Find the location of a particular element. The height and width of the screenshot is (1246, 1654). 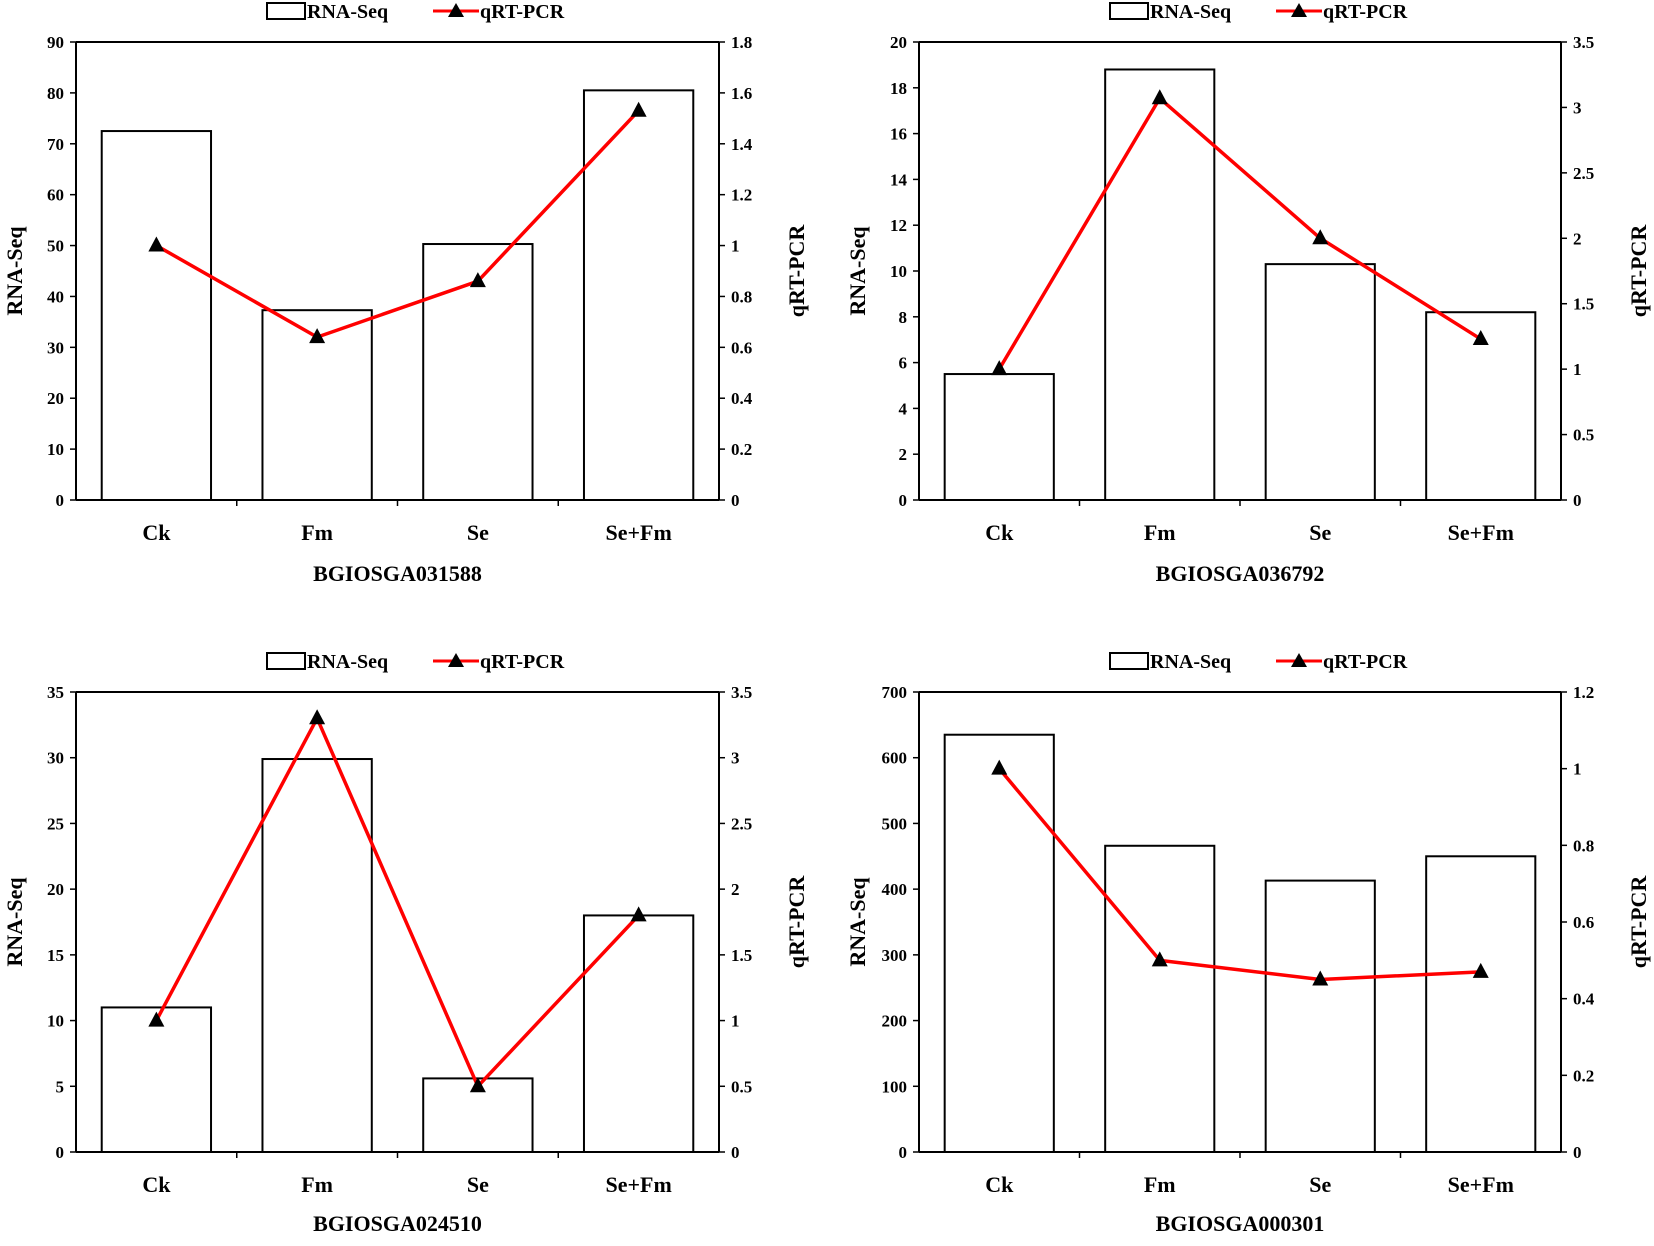

y2-tick-label: 2.5 is located at coordinates (1583, 173).